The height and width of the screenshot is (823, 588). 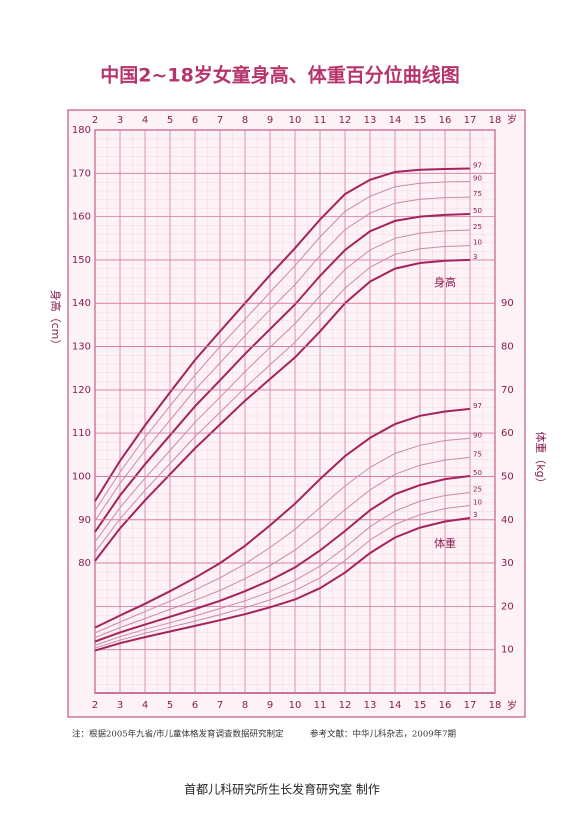 What do you see at coordinates (507, 563) in the screenshot?
I see `y2-tick-label: 30` at bounding box center [507, 563].